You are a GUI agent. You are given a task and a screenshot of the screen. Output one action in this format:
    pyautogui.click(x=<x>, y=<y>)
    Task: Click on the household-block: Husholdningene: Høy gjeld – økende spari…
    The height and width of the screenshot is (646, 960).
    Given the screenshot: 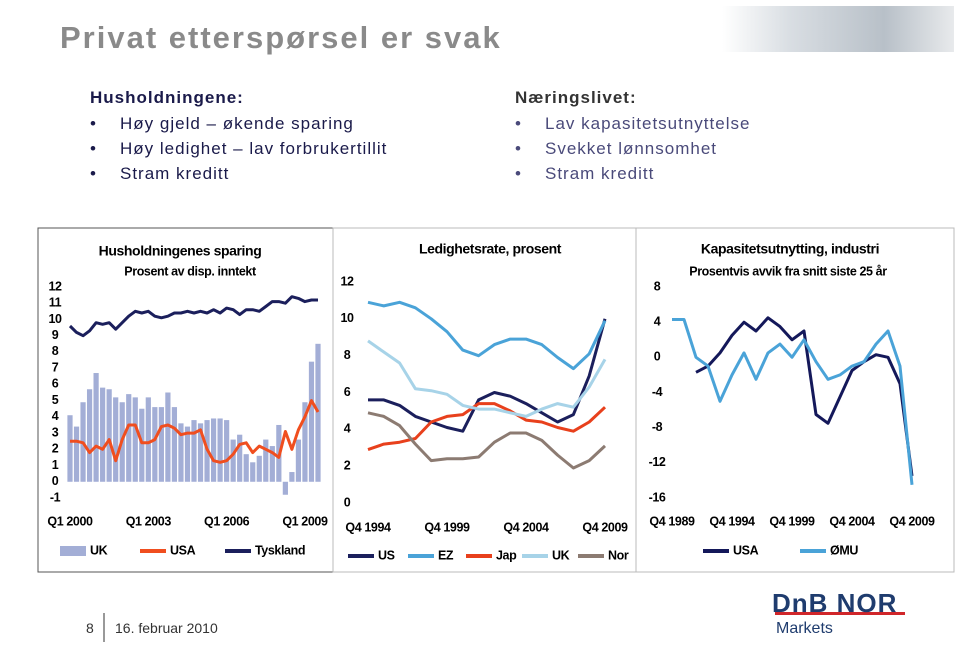 What is the action you would take?
    pyautogui.click(x=238, y=138)
    